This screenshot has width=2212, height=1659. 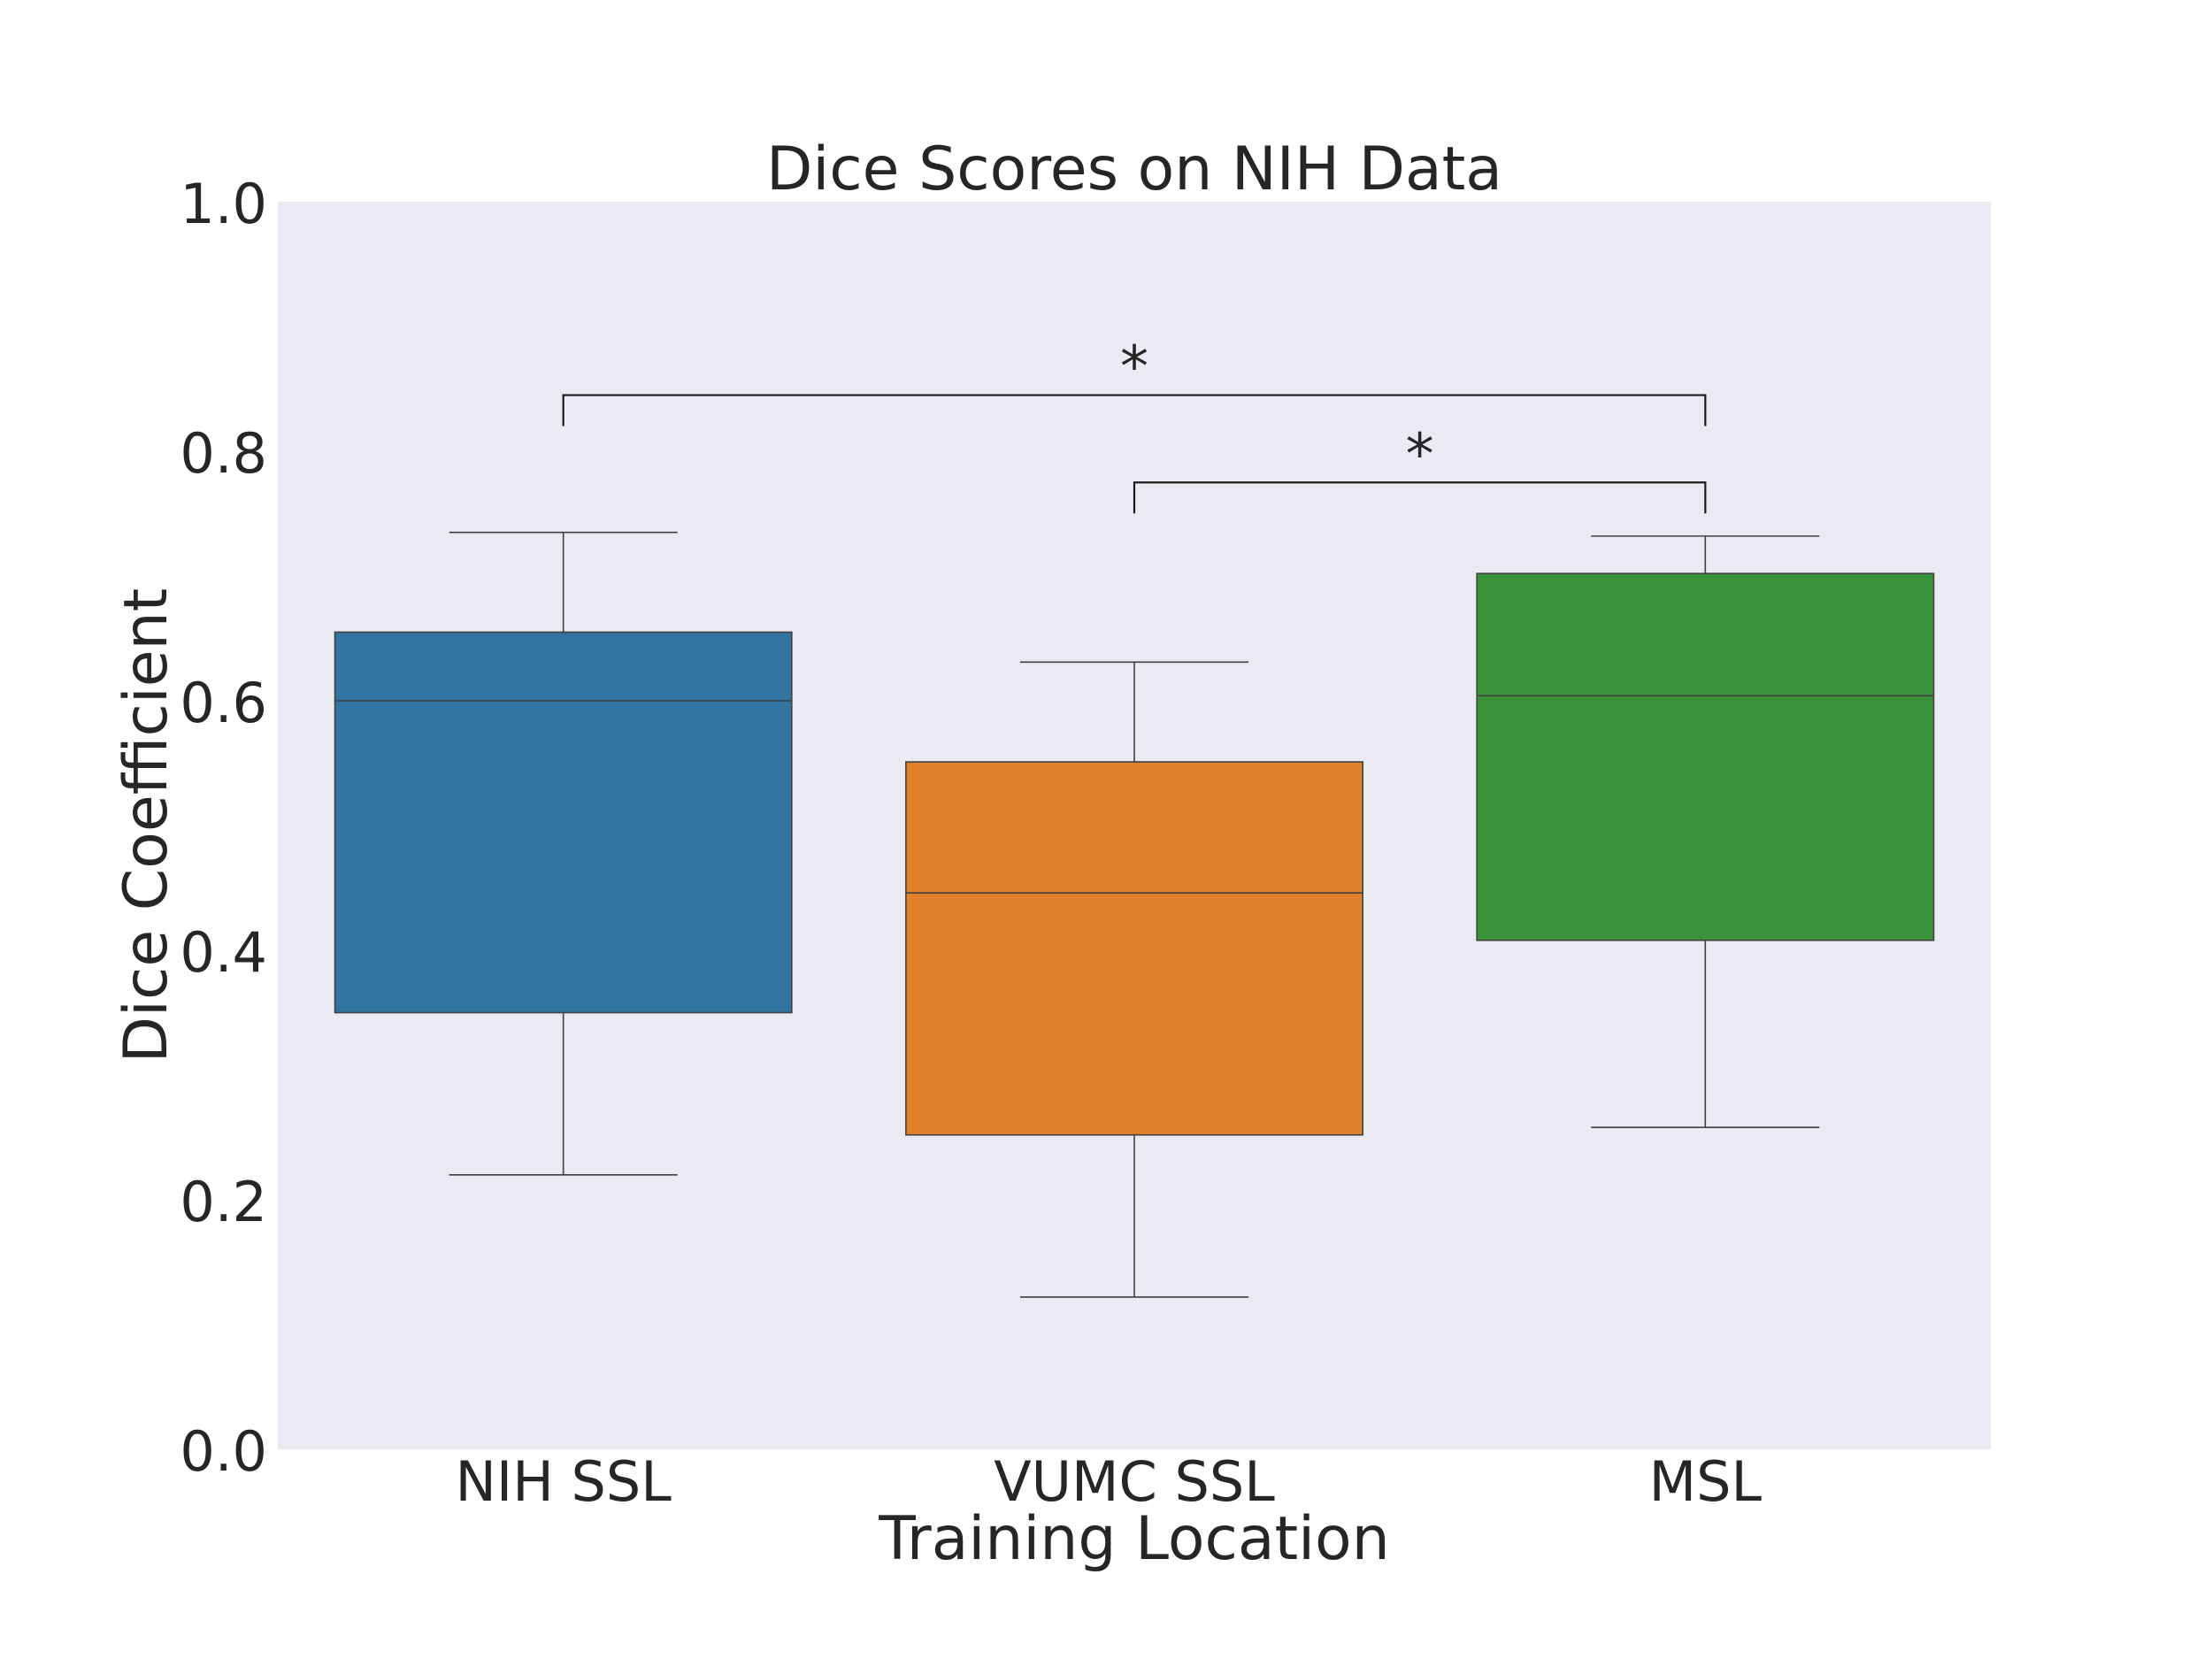 I want to click on box-vumc-ssl, so click(x=1134, y=948).